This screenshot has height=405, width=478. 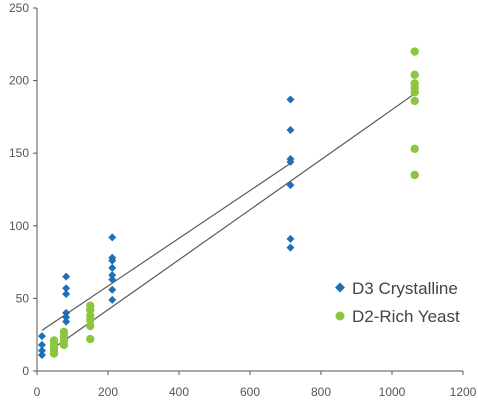 I want to click on legend-label-d2-rich-yeast: D2-Rich Yeast, so click(x=406, y=316).